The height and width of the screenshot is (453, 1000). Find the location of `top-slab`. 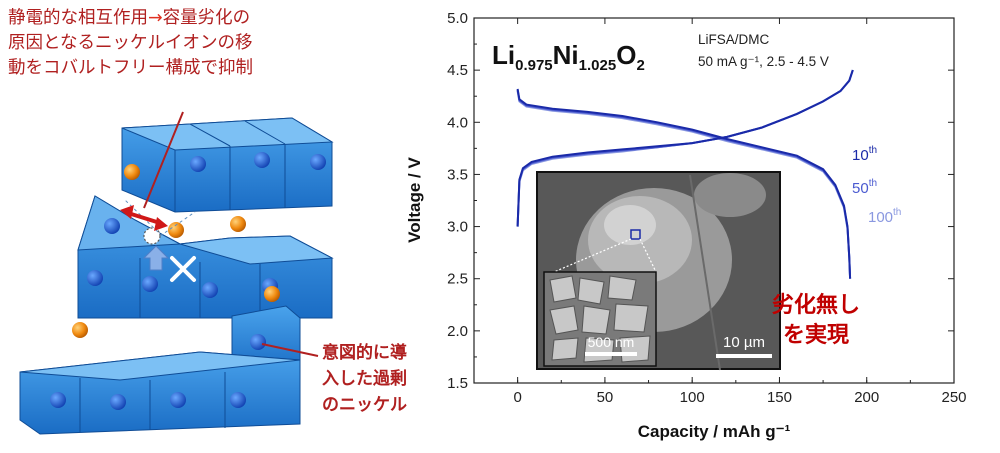

top-slab is located at coordinates (227, 165).